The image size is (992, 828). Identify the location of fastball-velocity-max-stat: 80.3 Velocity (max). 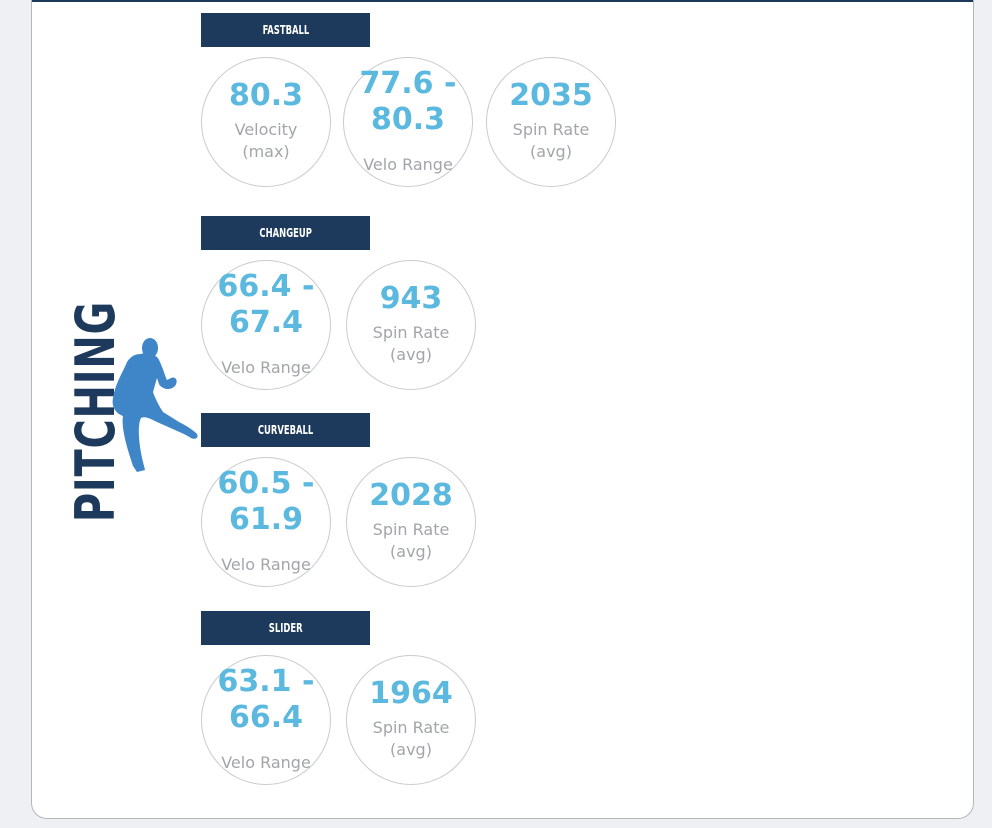
(266, 122).